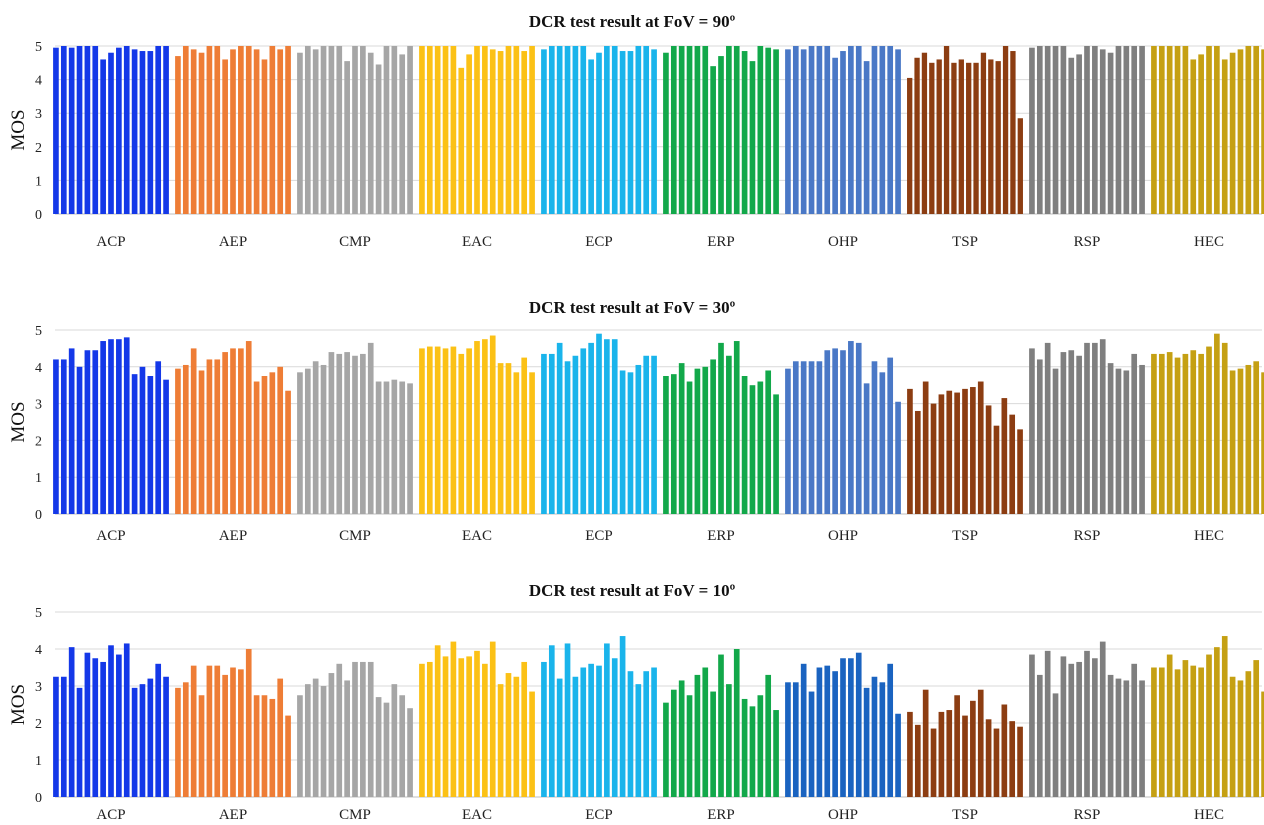 Image resolution: width=1264 pixels, height=825 pixels. I want to click on chart-title: DCR test result at FoV = 30º, so click(632, 307).